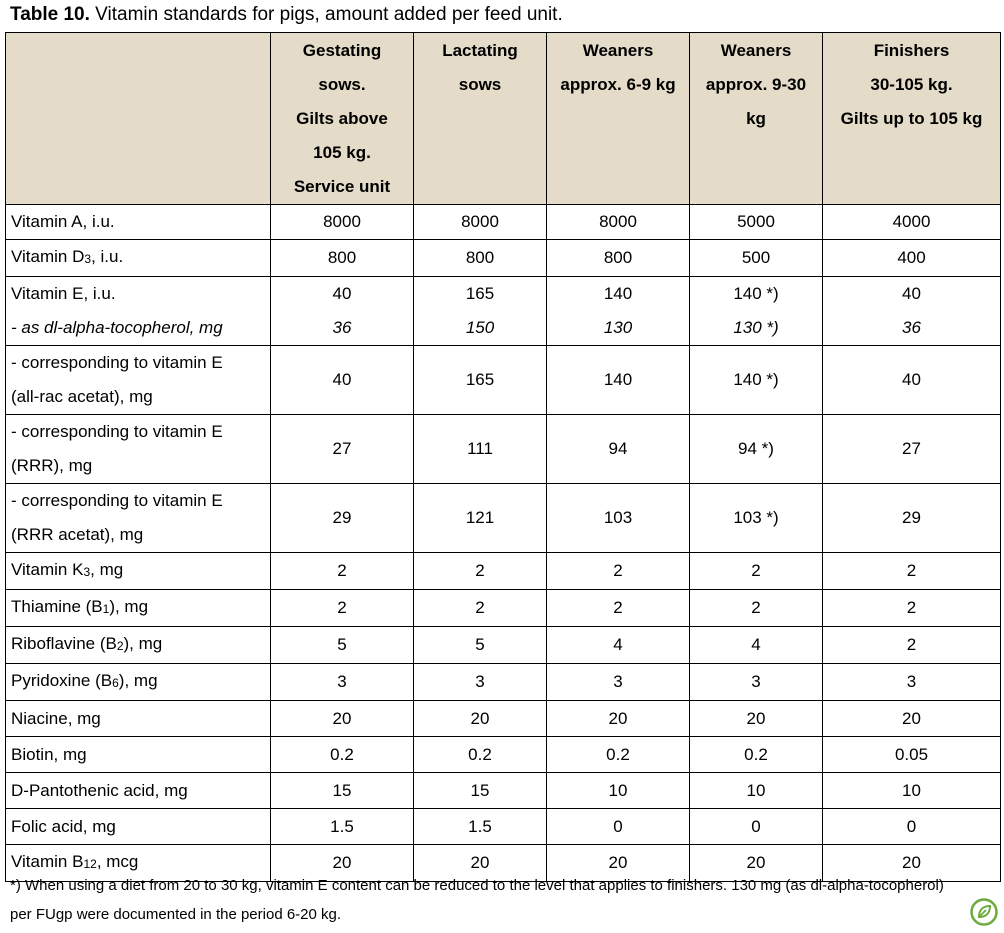 The image size is (1004, 933). Describe the element at coordinates (138, 449) in the screenshot. I see `row-label: - corresponding to vitamin E (RRR), mg` at that location.